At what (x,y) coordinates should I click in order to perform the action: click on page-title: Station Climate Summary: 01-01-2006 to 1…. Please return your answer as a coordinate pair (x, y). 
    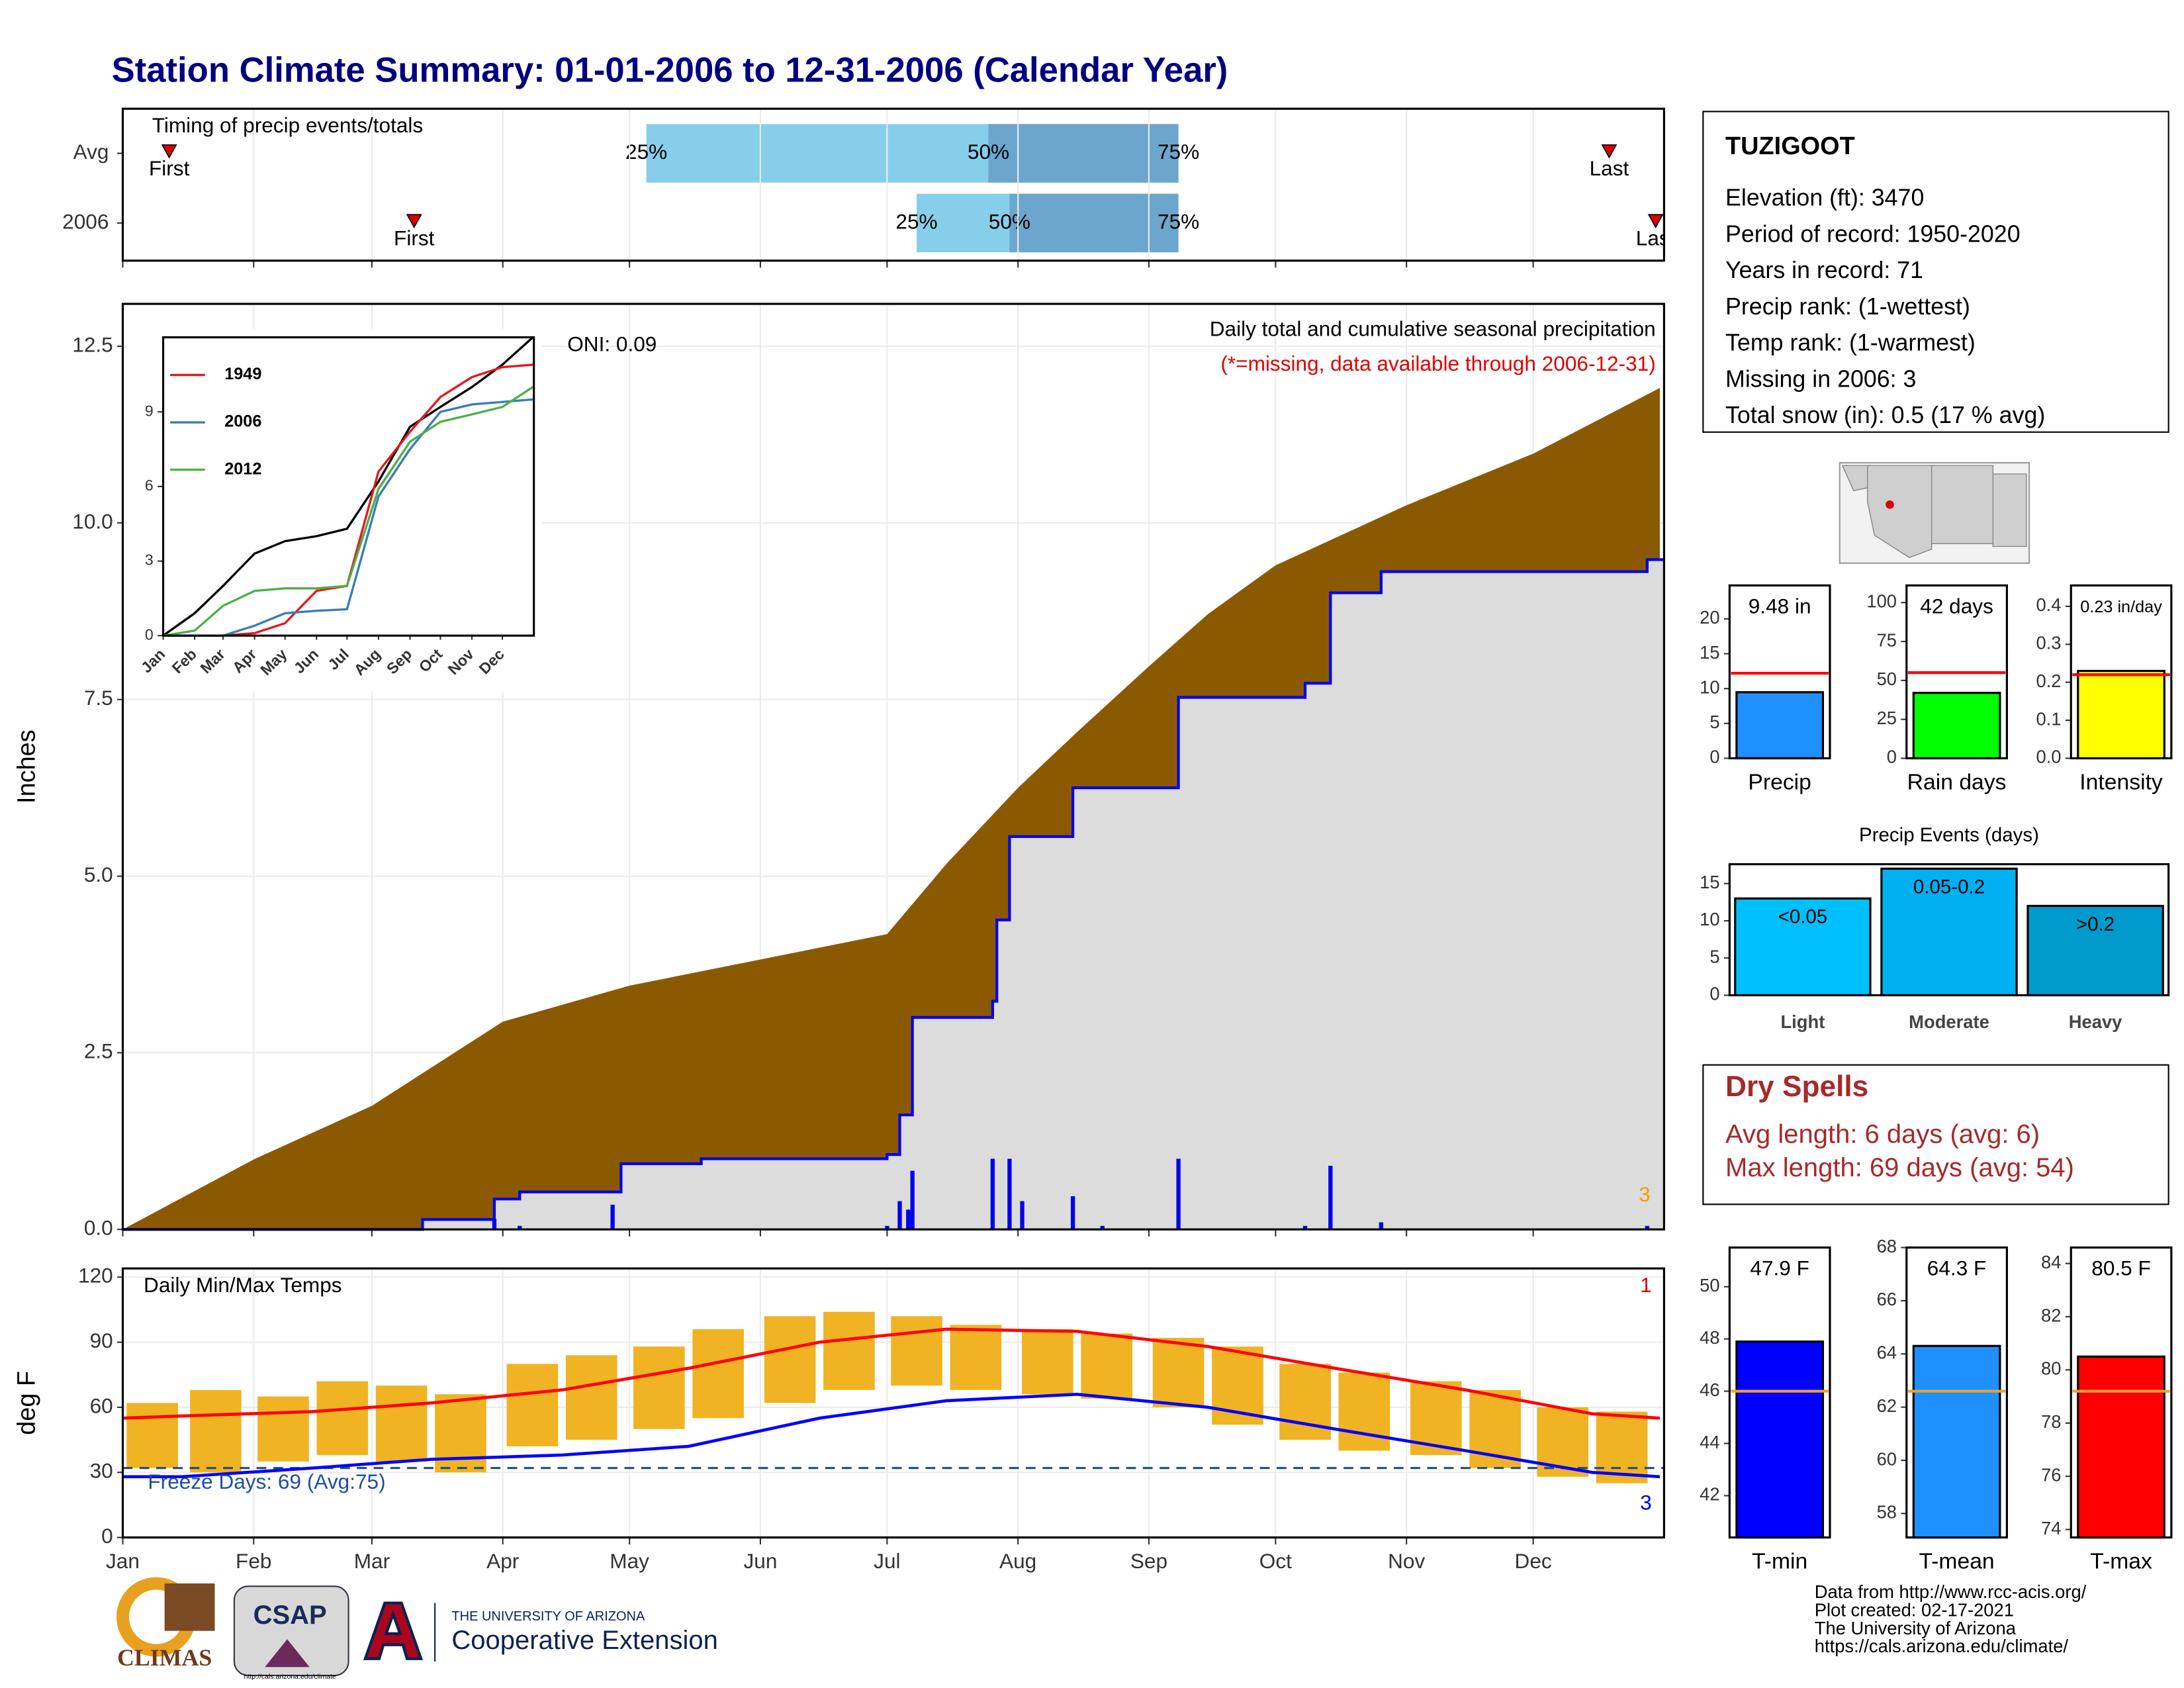
    Looking at the image, I should click on (670, 69).